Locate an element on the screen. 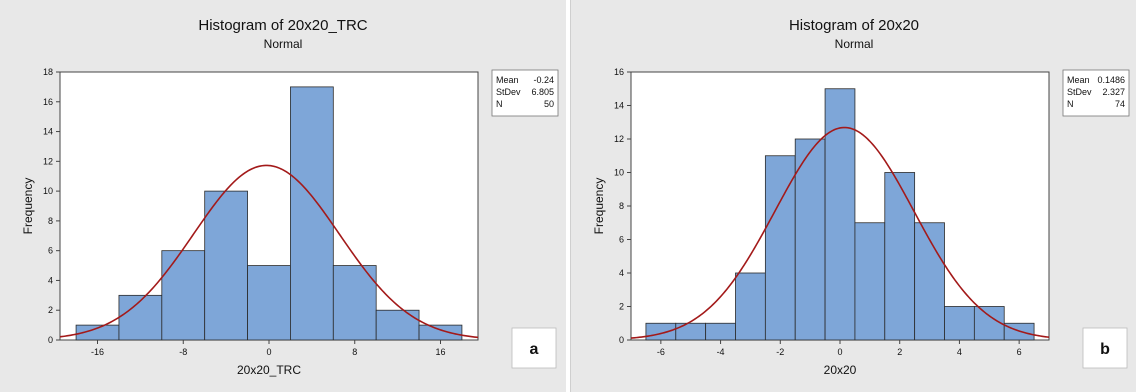 Image resolution: width=1136 pixels, height=392 pixels. x-tick-label: -2 is located at coordinates (780, 352).